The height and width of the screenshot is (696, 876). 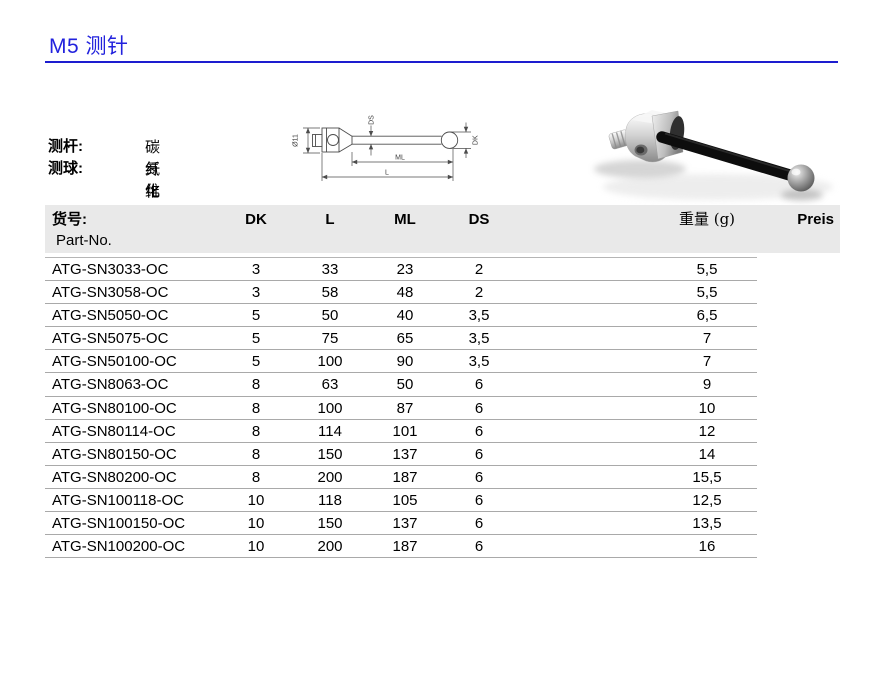 What do you see at coordinates (114, 477) in the screenshot?
I see `part-no-cell: ATG-SN80200-OC` at bounding box center [114, 477].